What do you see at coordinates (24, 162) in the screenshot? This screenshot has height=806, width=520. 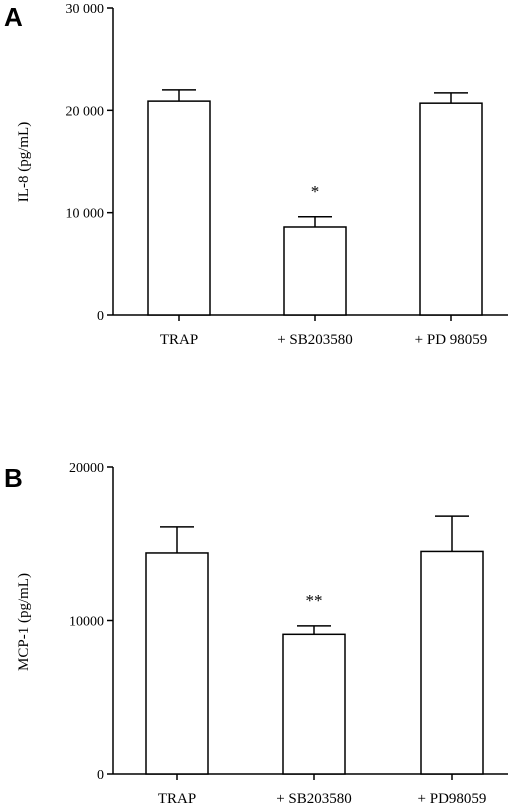 I see `y-axis-label-a: IL-8 (pg/mL)` at bounding box center [24, 162].